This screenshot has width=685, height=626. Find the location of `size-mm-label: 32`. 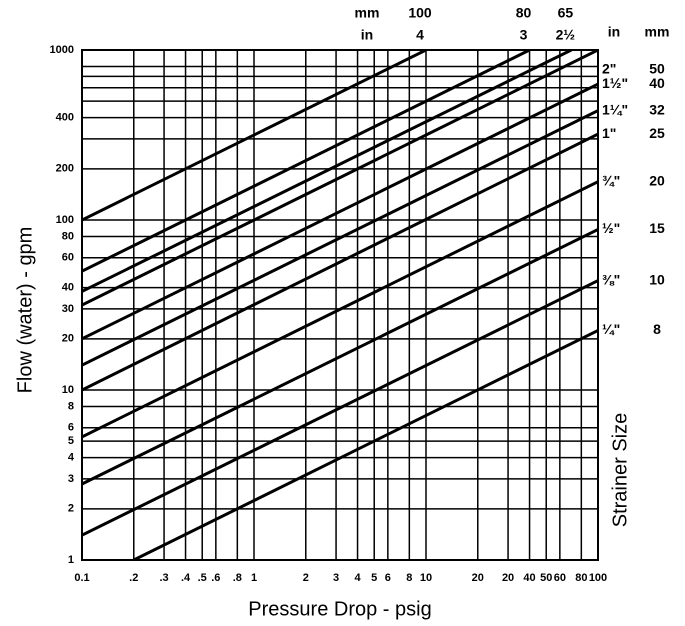

size-mm-label: 32 is located at coordinates (657, 109).